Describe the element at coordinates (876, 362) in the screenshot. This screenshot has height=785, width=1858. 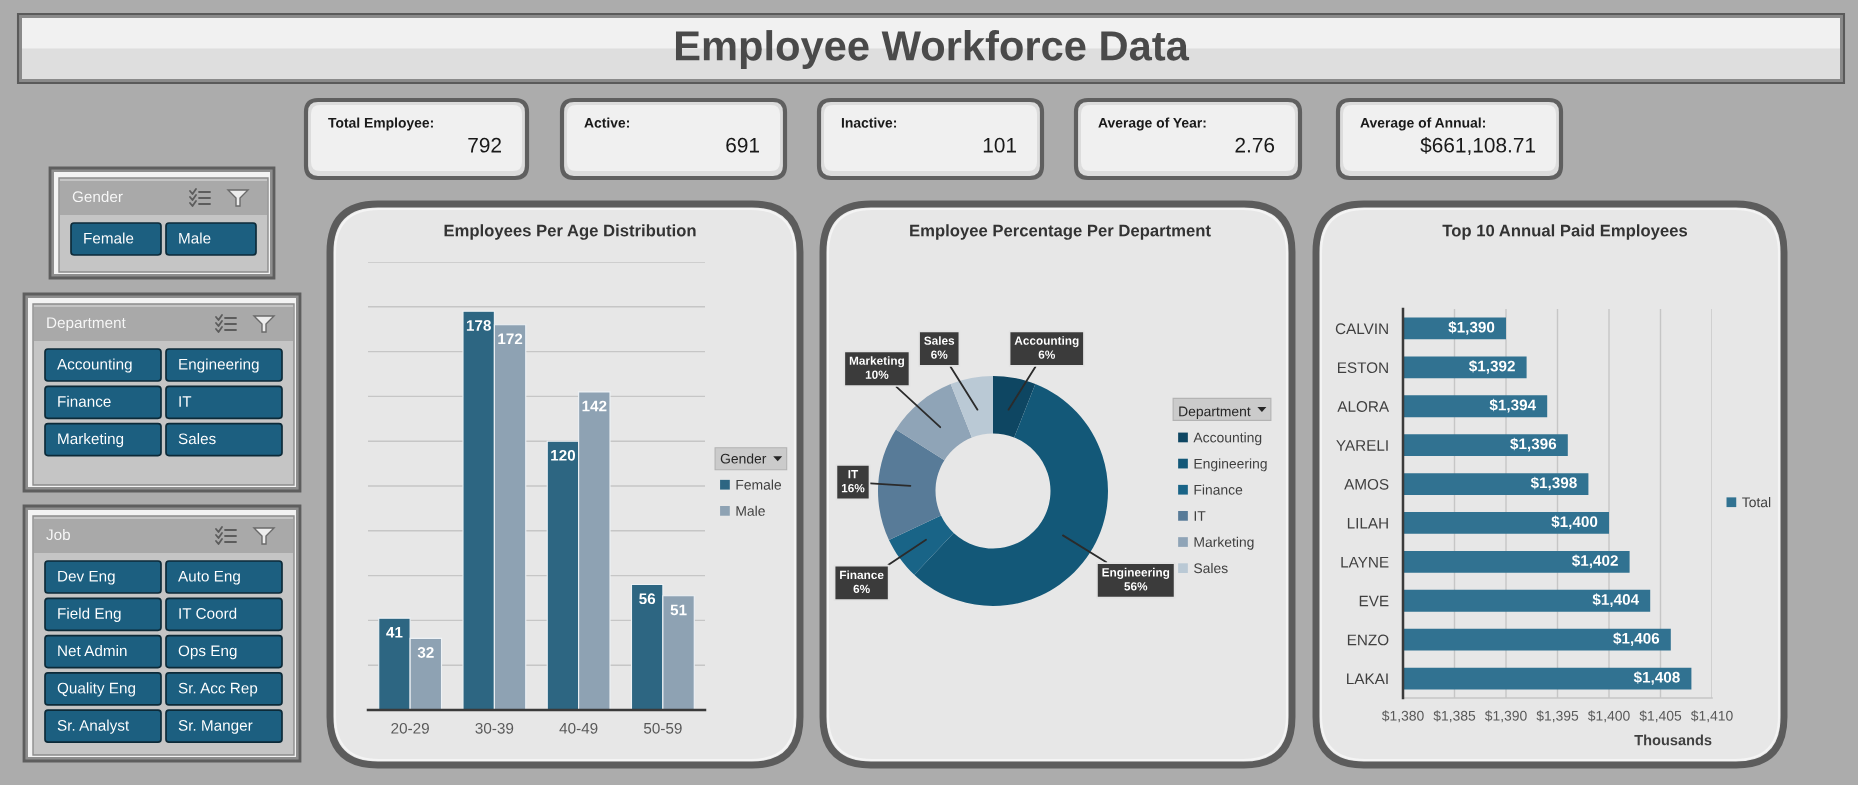
I see `slice-label: Marketing` at that location.